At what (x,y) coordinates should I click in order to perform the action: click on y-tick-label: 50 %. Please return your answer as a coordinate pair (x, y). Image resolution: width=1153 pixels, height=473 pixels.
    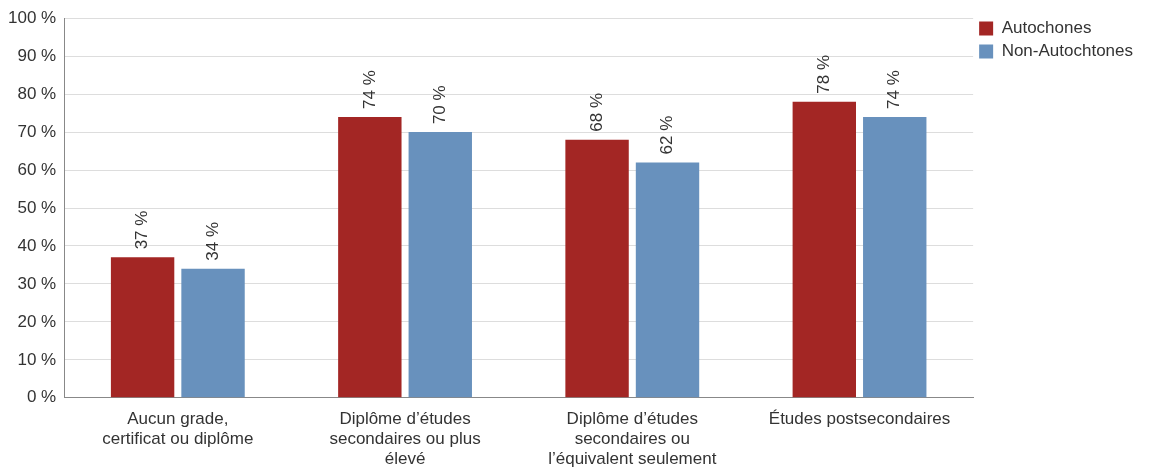
    Looking at the image, I should click on (37, 207).